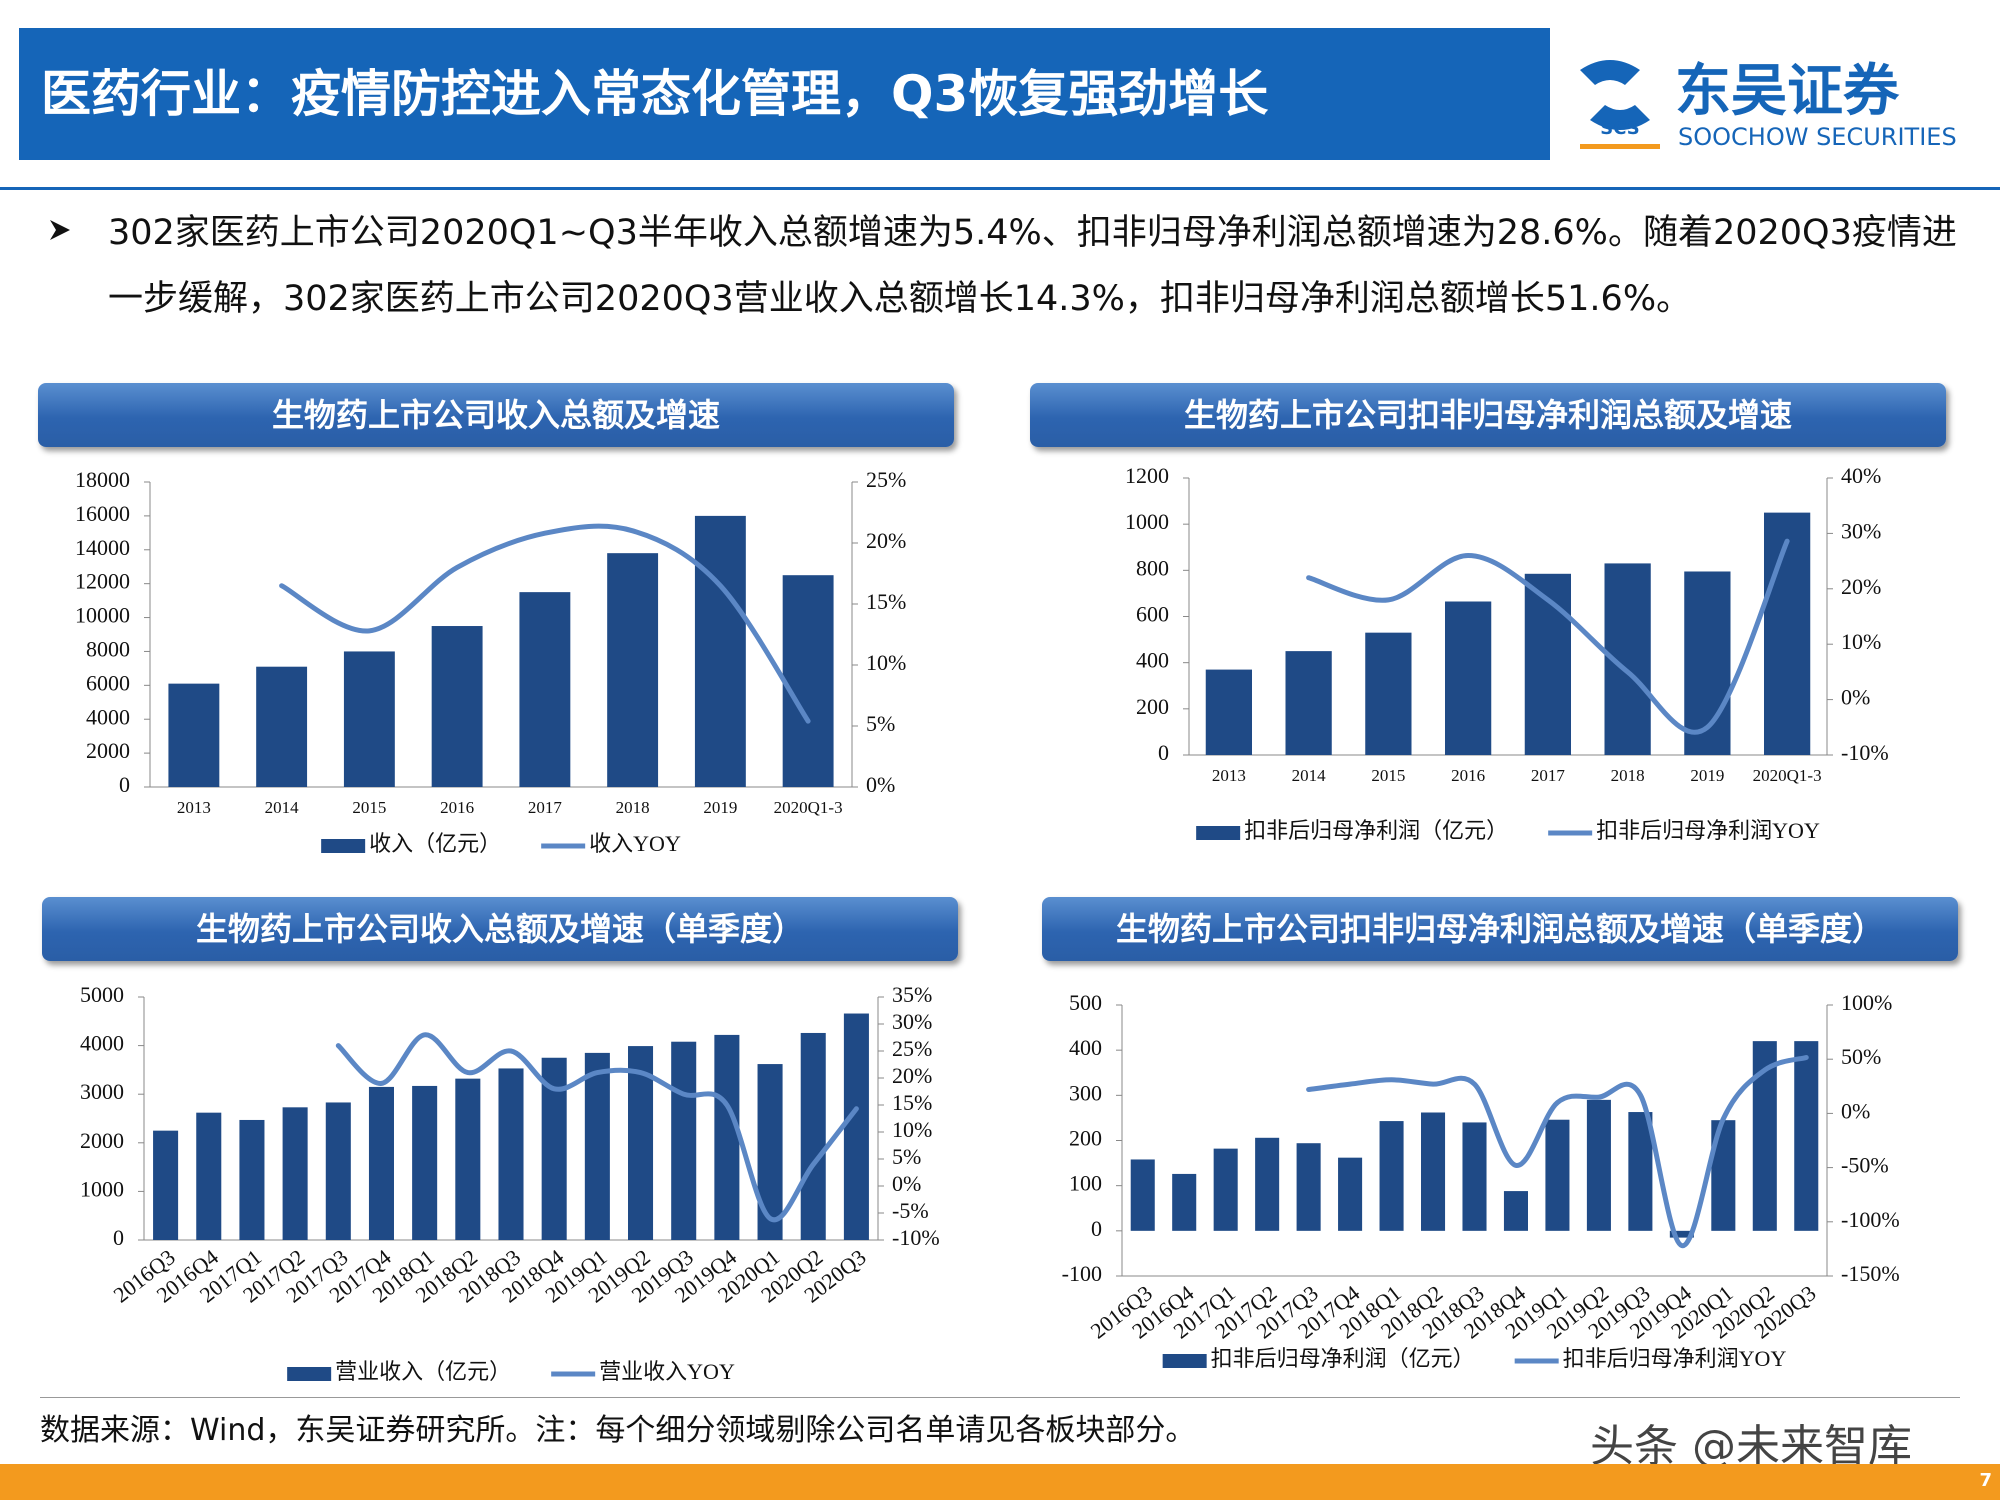 This screenshot has height=1500, width=2000. Describe the element at coordinates (1787, 91) in the screenshot. I see `logo-name: 东吴证券` at that location.